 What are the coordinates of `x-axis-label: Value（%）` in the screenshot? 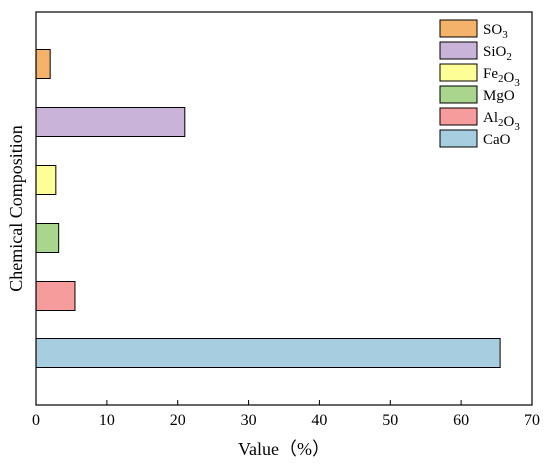 It's located at (284, 449).